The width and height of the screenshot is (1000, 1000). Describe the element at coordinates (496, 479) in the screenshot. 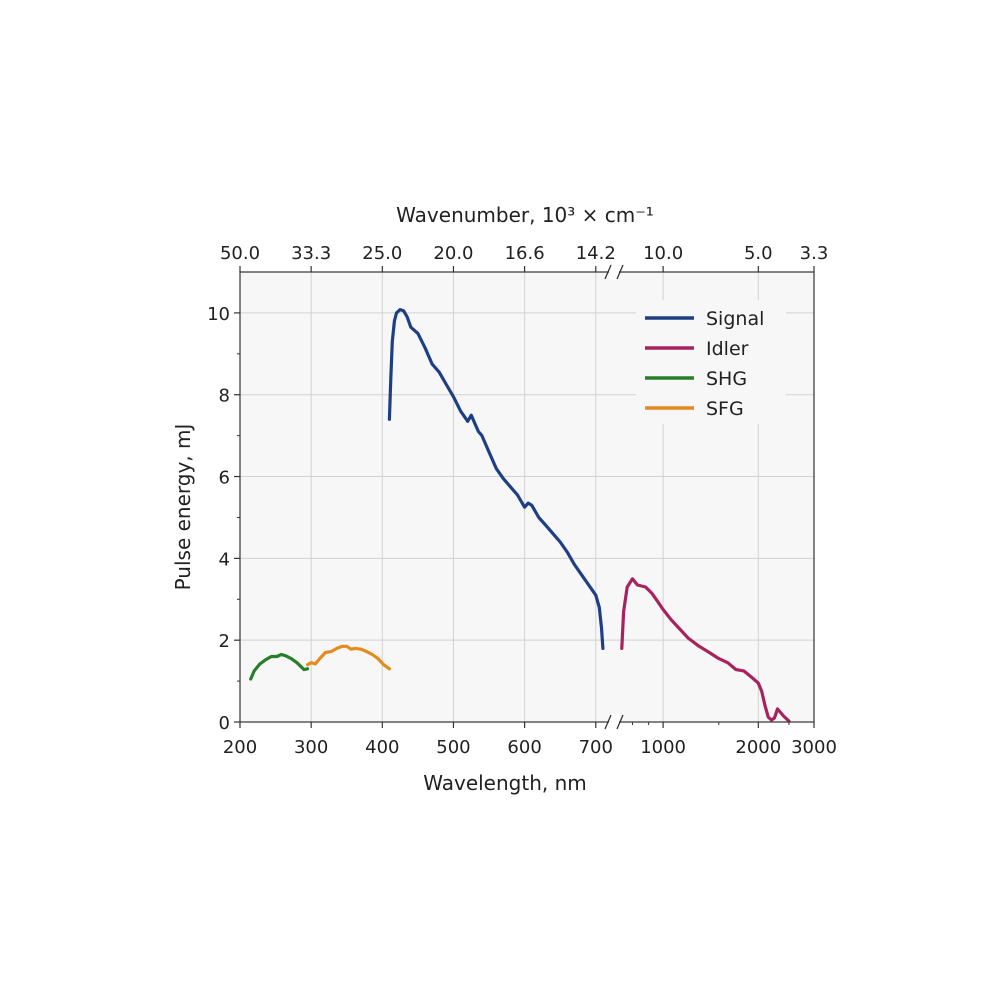

I see `series-line-signal` at that location.